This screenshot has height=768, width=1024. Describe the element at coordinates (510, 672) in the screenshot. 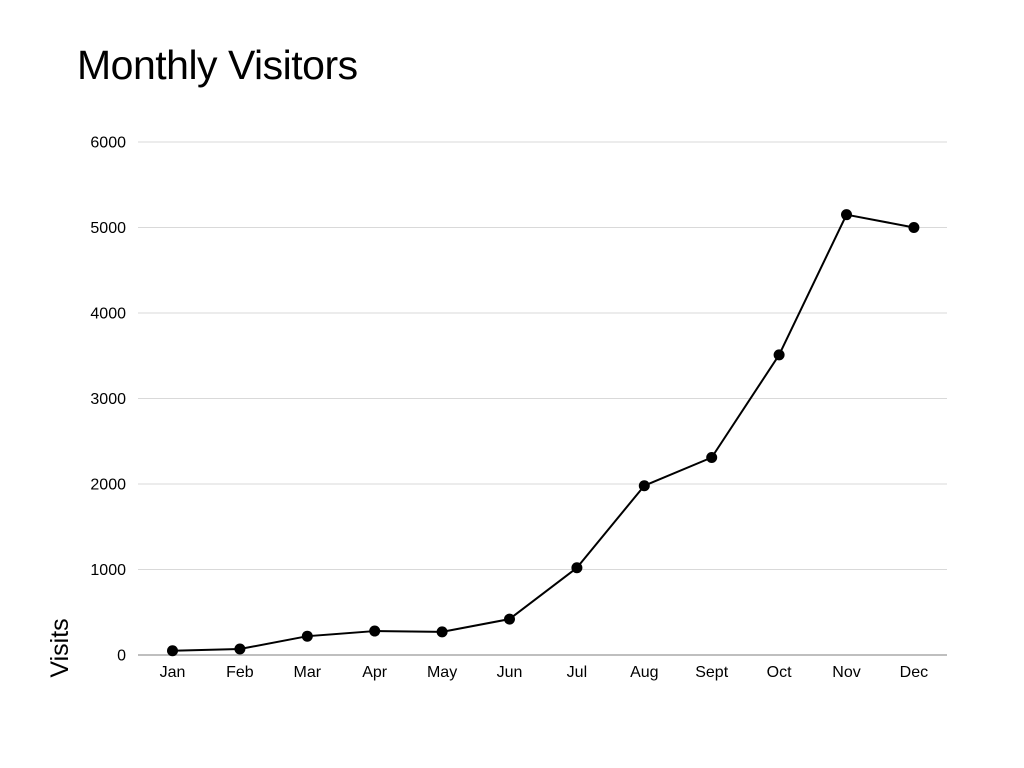

I see `x-tick-label: Jun` at that location.